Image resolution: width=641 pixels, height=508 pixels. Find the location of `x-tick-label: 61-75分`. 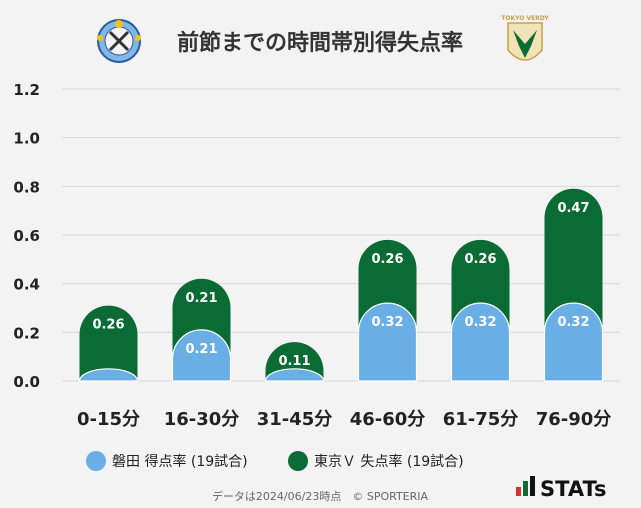

x-tick-label: 61-75分 is located at coordinates (481, 419).